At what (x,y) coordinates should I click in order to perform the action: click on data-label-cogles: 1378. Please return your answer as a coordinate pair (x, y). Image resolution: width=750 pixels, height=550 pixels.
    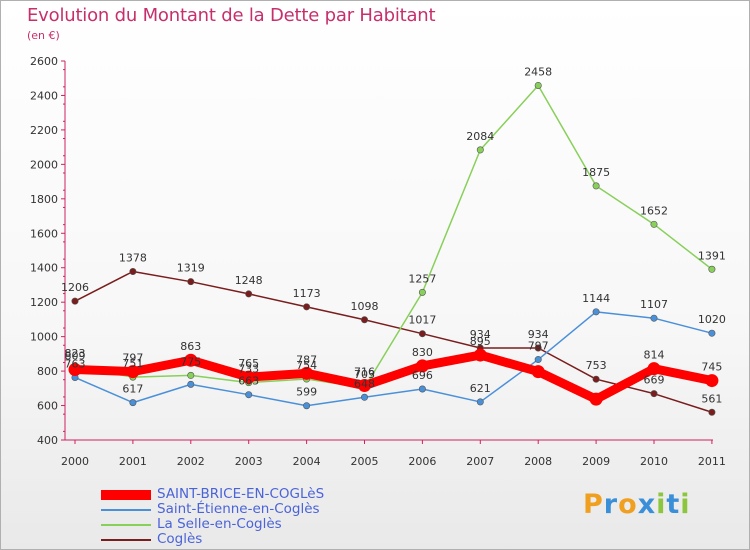
    Looking at the image, I should click on (133, 258).